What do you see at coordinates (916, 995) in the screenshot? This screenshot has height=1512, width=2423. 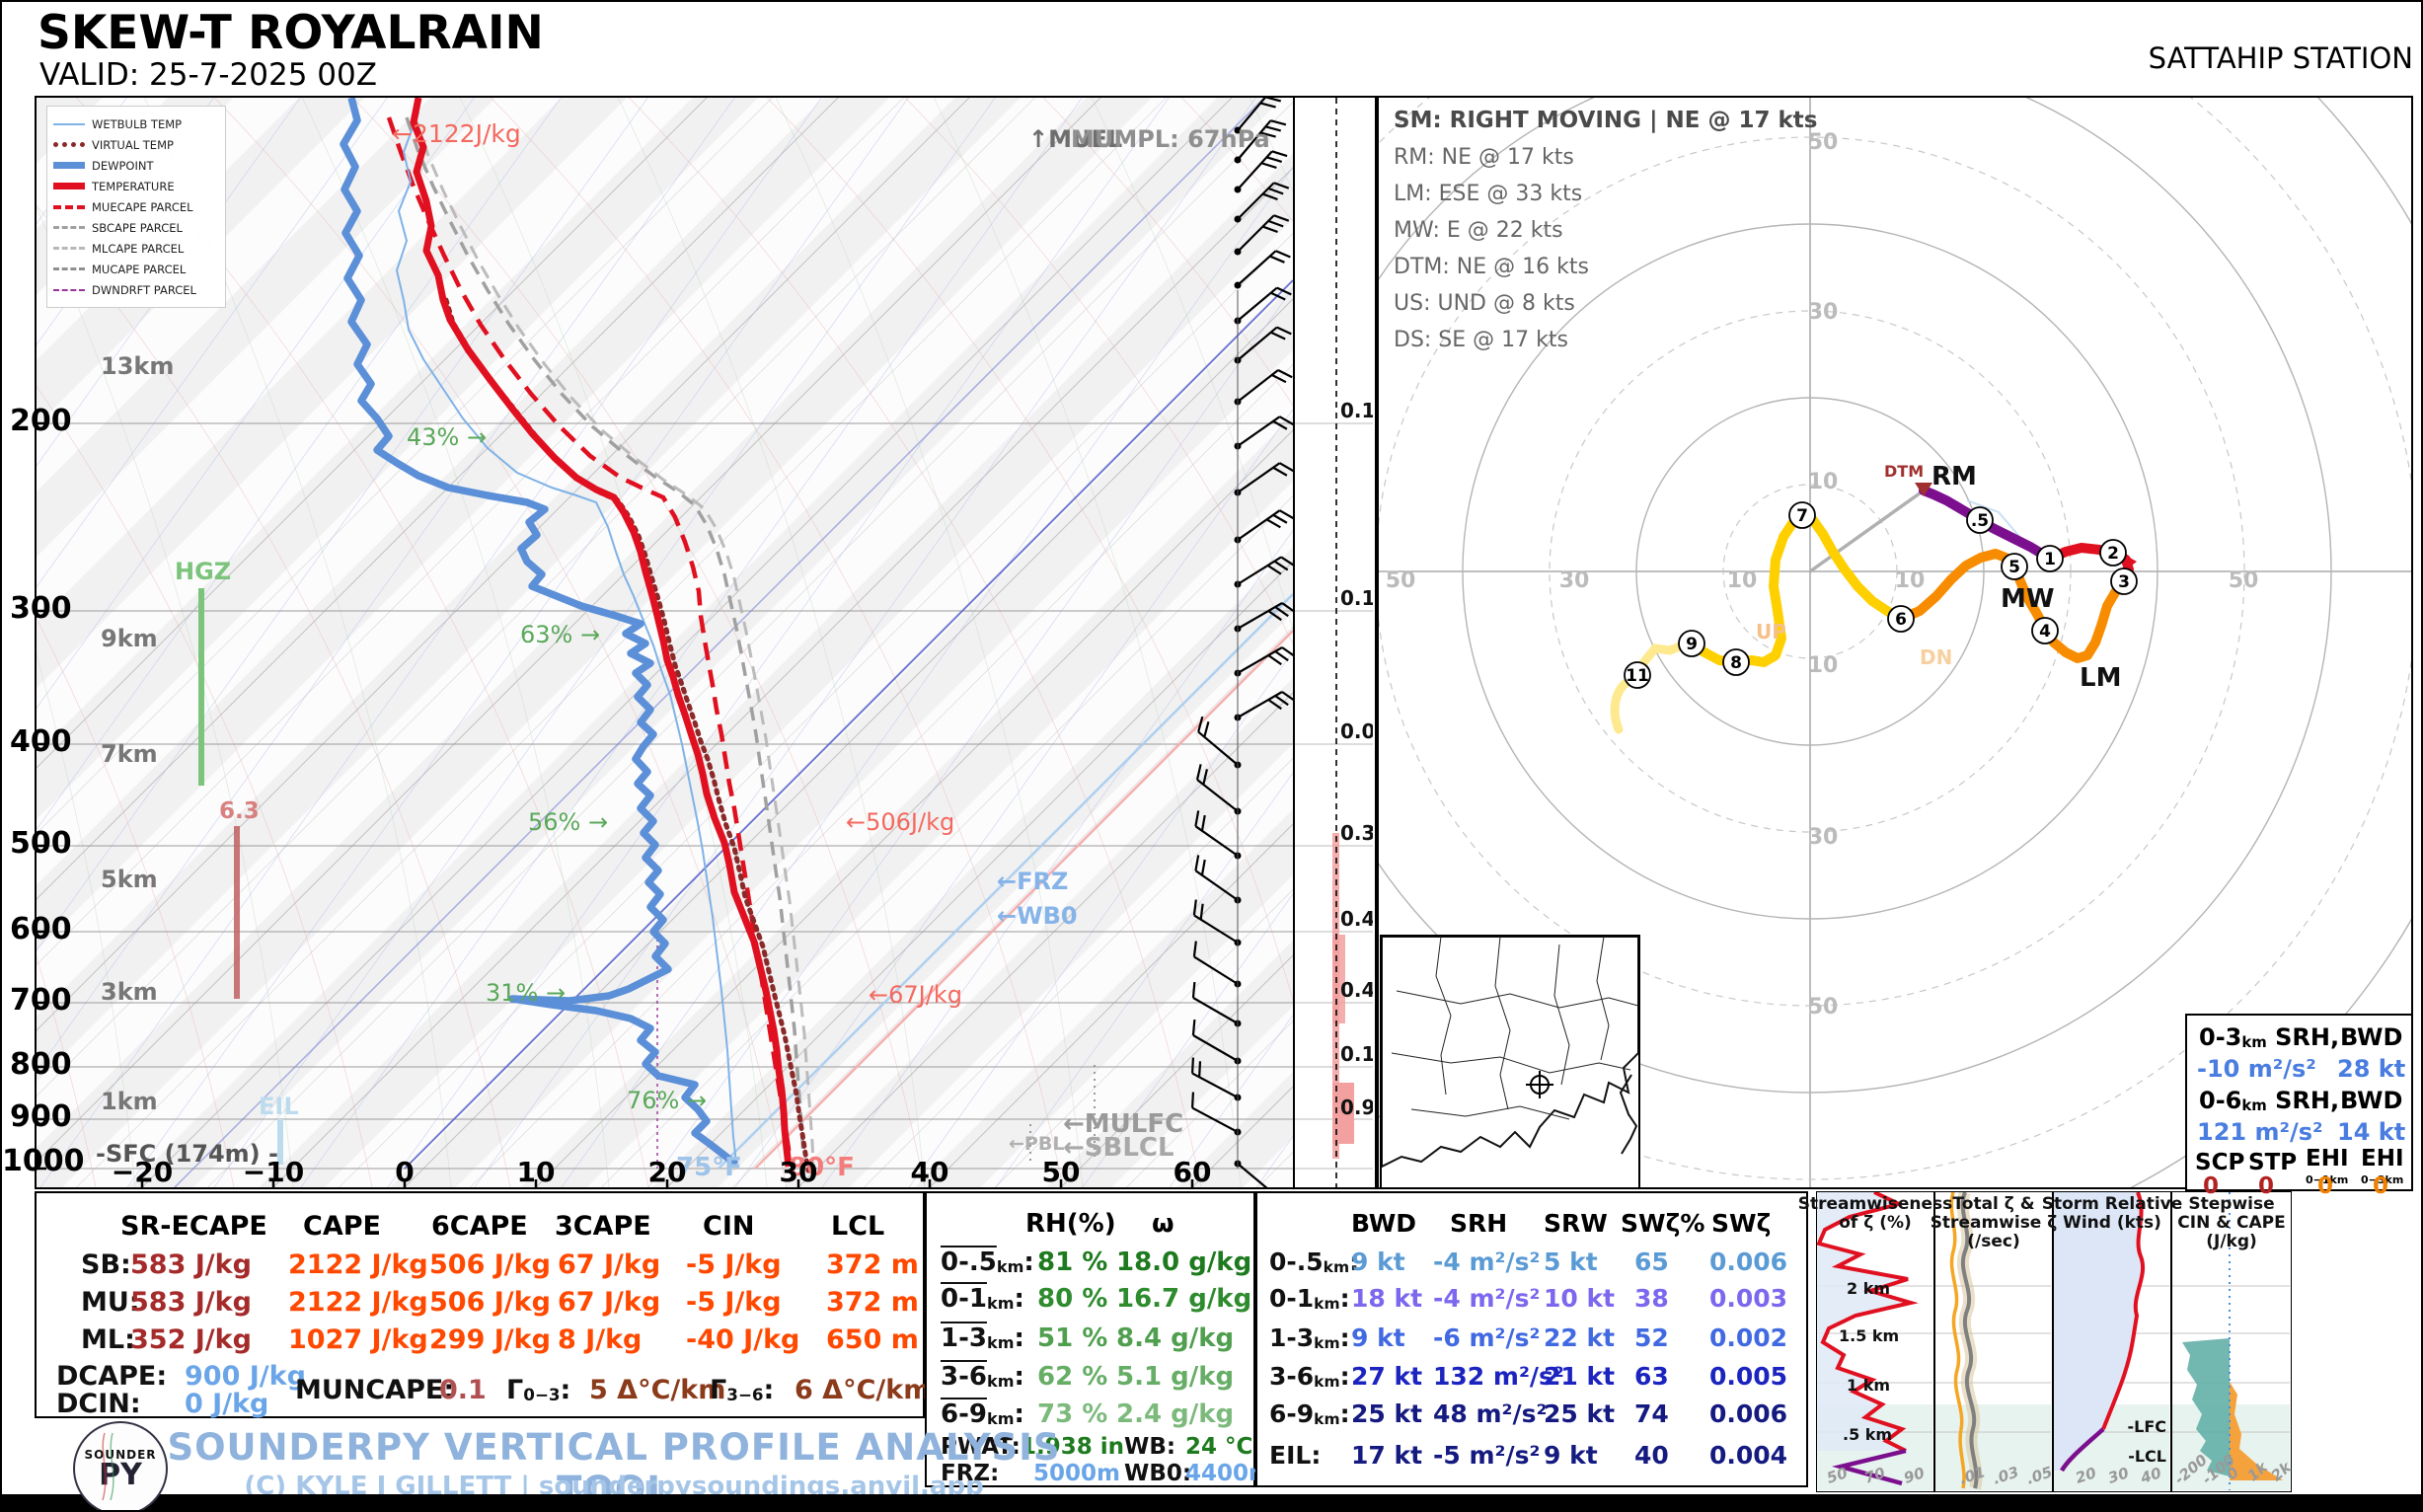 I see `cape67-annotation: ←67J/kg` at bounding box center [916, 995].